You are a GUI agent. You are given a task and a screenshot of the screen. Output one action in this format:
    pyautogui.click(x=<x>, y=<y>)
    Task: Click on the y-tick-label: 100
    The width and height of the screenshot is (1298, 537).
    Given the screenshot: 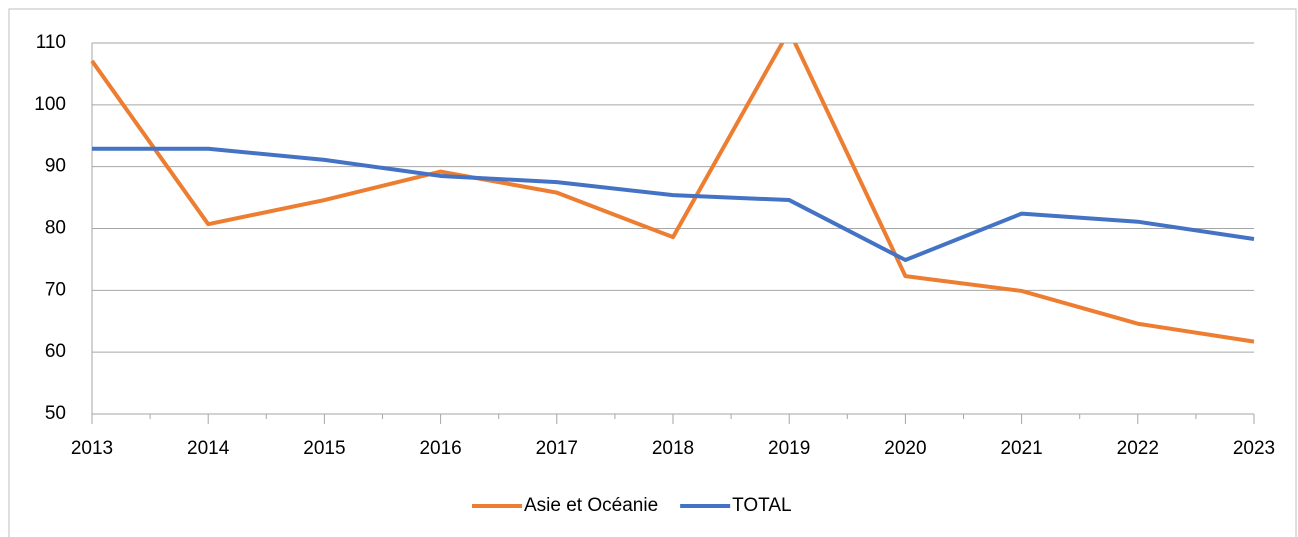 What is the action you would take?
    pyautogui.click(x=50, y=104)
    